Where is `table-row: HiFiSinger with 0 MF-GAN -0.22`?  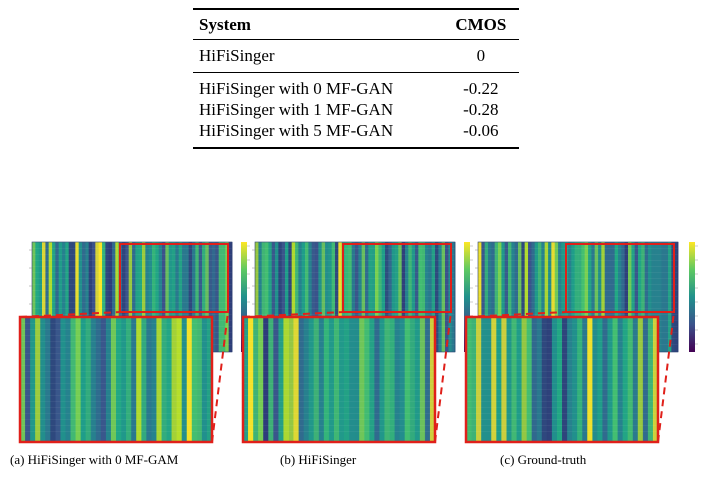 table-row: HiFiSinger with 0 MF-GAN -0.22 is located at coordinates (356, 86).